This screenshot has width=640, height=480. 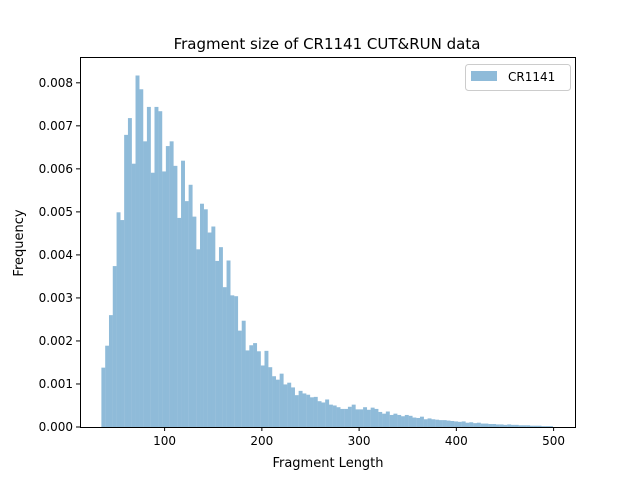 I want to click on legend-swatch, so click(x=484, y=76).